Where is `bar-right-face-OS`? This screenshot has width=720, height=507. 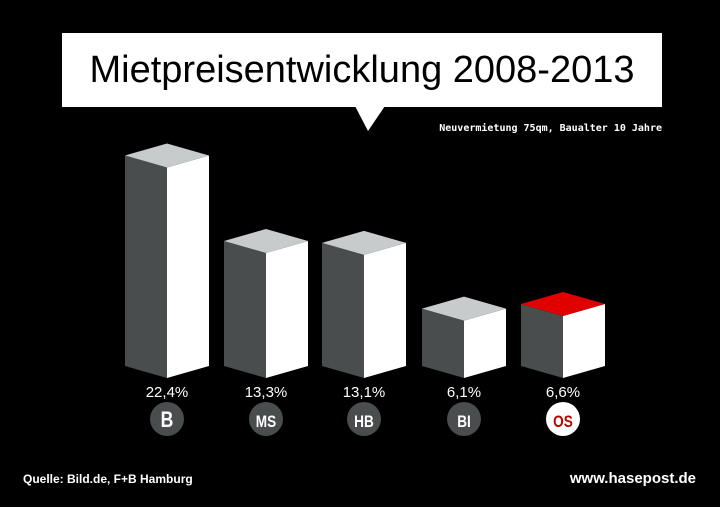
bar-right-face-OS is located at coordinates (584, 340).